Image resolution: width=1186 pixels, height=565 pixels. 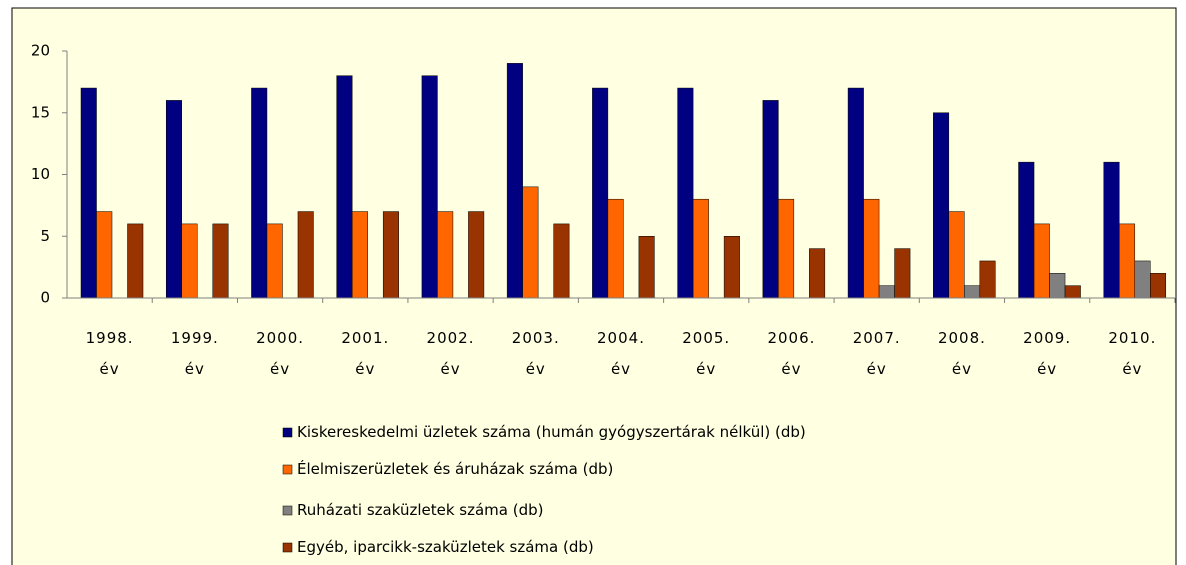 I want to click on x-tick-label: 2008. év, so click(x=961, y=353).